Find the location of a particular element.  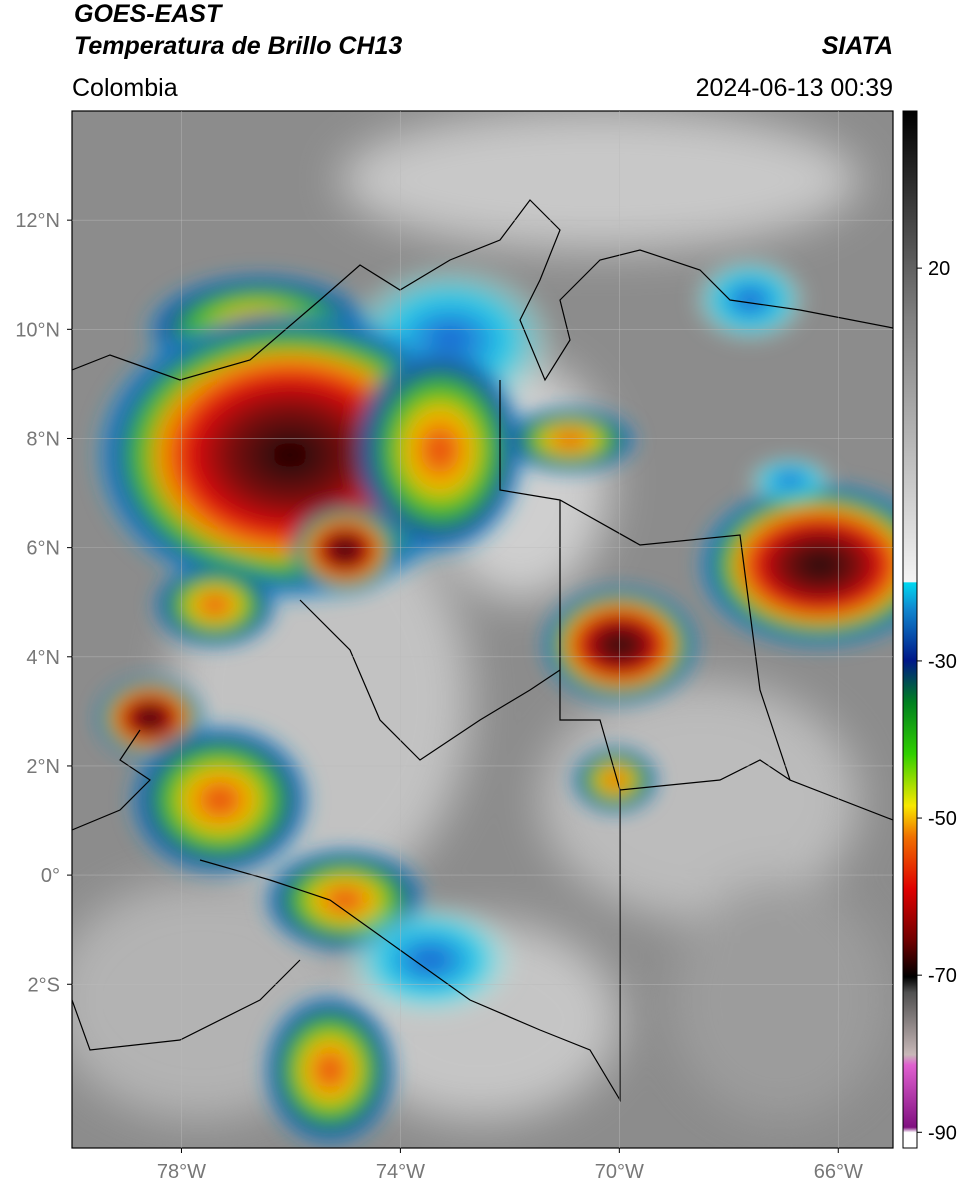

colorbar-tick-label: -90 is located at coordinates (942, 1133).